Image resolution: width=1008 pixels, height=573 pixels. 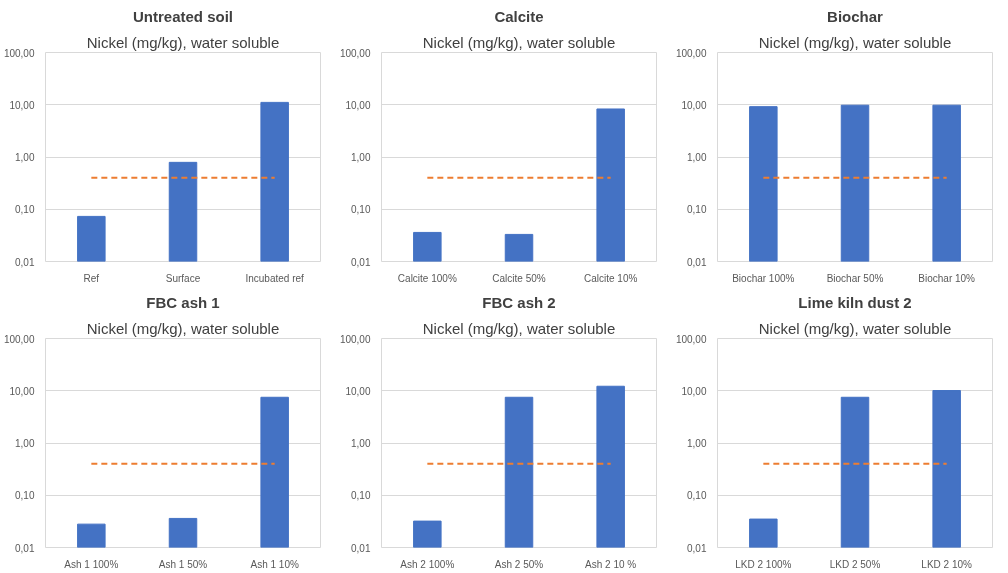 I want to click on chart-title: FBC ash 1, so click(x=183, y=302).